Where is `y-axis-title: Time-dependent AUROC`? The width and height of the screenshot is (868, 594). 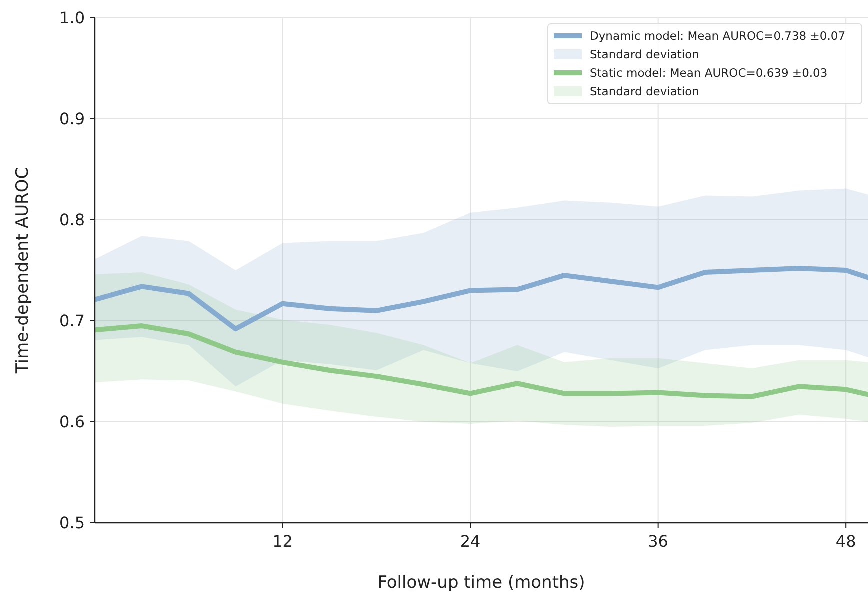
y-axis-title: Time-dependent AUROC is located at coordinates (23, 271).